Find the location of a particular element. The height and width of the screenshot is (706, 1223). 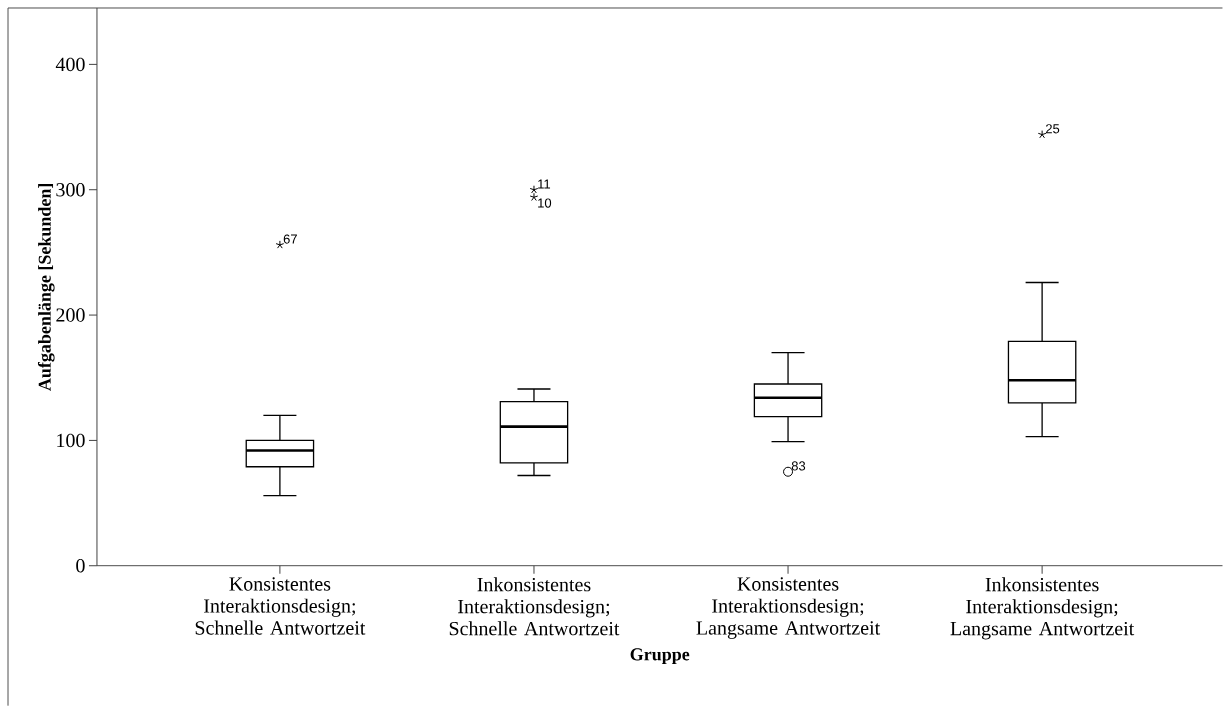

annotation: 25 is located at coordinates (1052, 129).